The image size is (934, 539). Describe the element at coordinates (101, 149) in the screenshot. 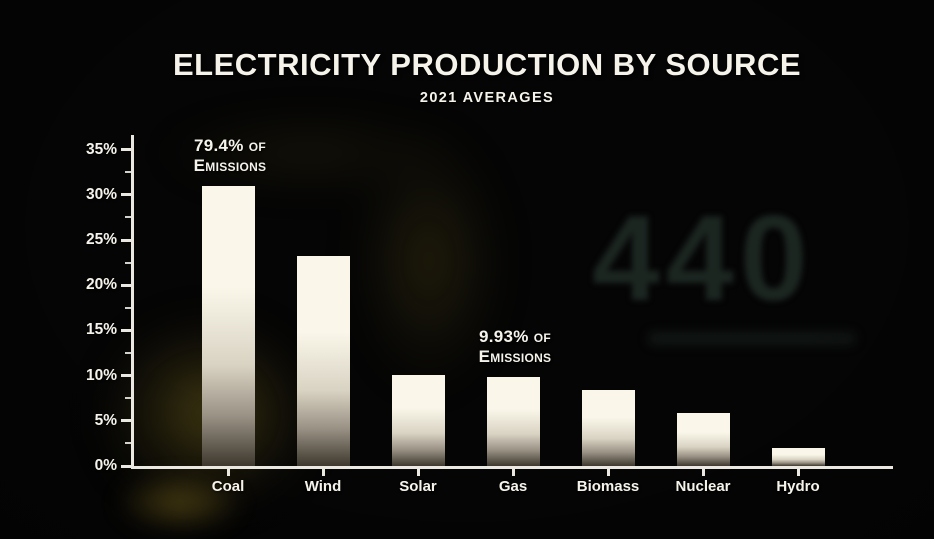

I see `y-axis-tick-label: 35%` at that location.